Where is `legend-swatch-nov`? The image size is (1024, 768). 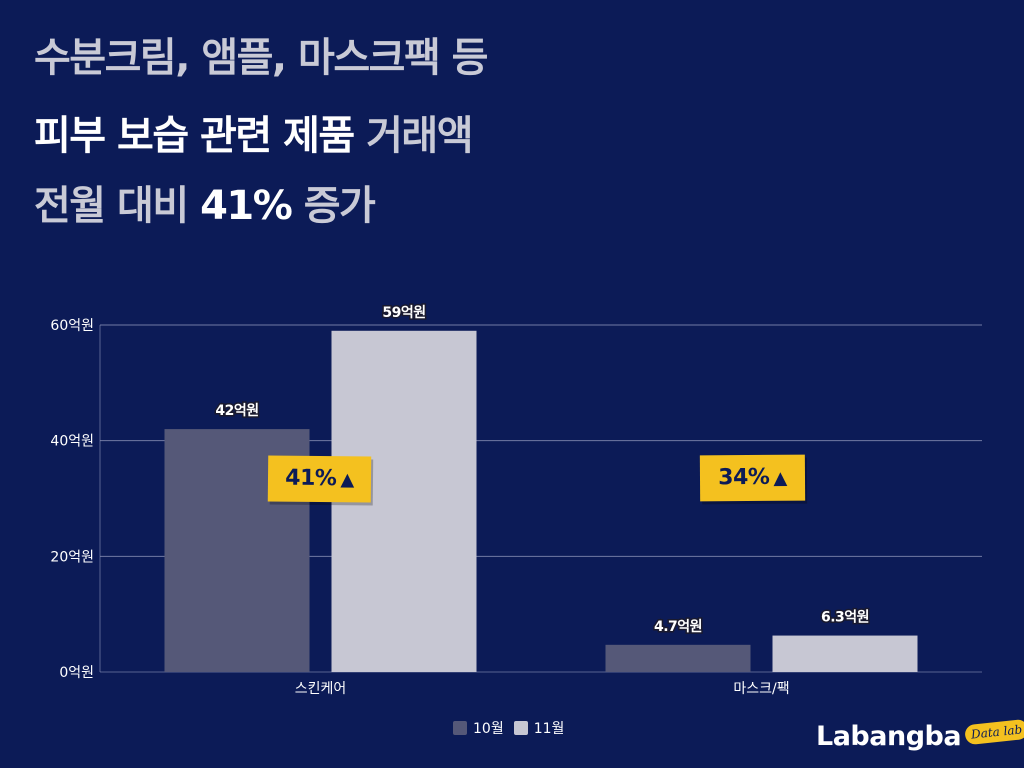 legend-swatch-nov is located at coordinates (520, 728).